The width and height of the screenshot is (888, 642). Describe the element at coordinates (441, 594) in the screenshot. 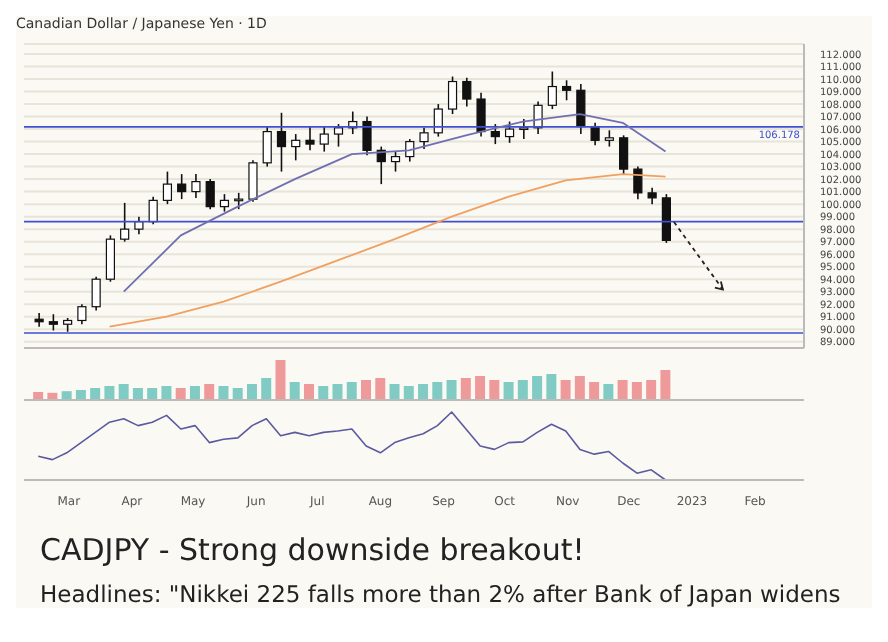

I see `text: Headlines: "Nikkei 225 falls more than 2% after Bank of Japan widens` at that location.